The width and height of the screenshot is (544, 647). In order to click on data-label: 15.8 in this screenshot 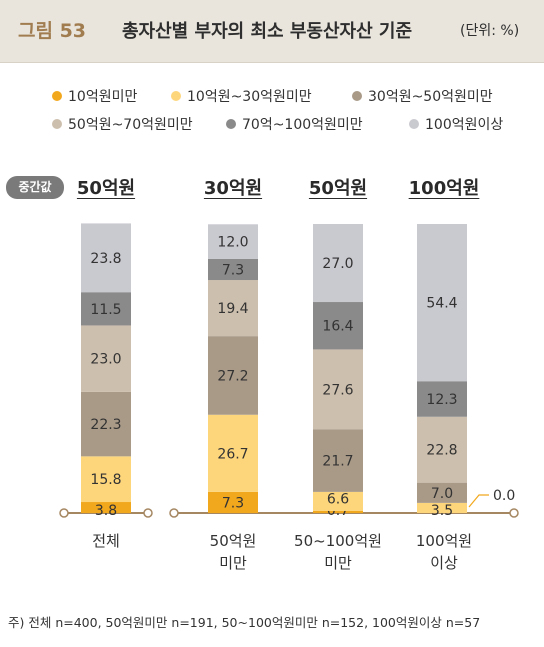, I will do `click(105, 480)`.